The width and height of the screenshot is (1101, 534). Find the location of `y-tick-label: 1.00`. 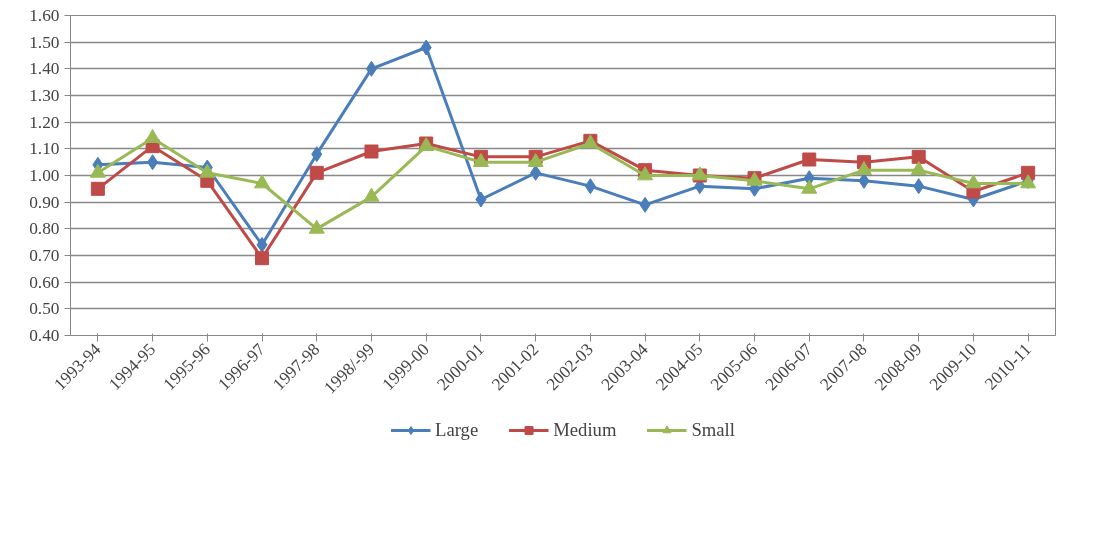

y-tick-label: 1.00 is located at coordinates (44, 175).